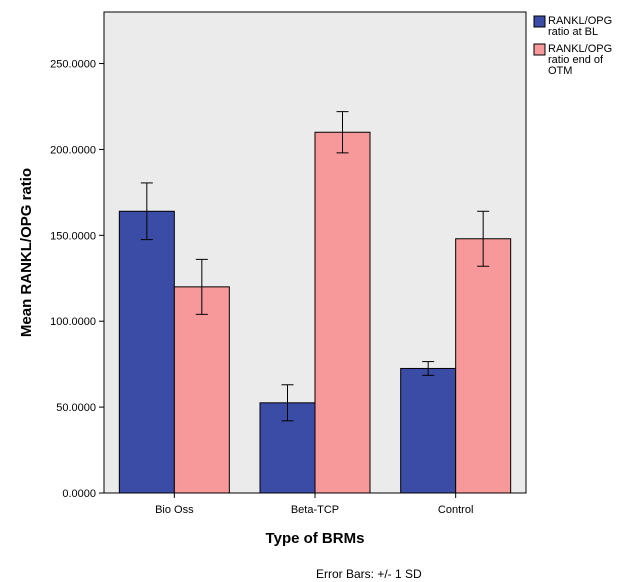  What do you see at coordinates (76, 408) in the screenshot?
I see `y-tick-label: 50.0000` at bounding box center [76, 408].